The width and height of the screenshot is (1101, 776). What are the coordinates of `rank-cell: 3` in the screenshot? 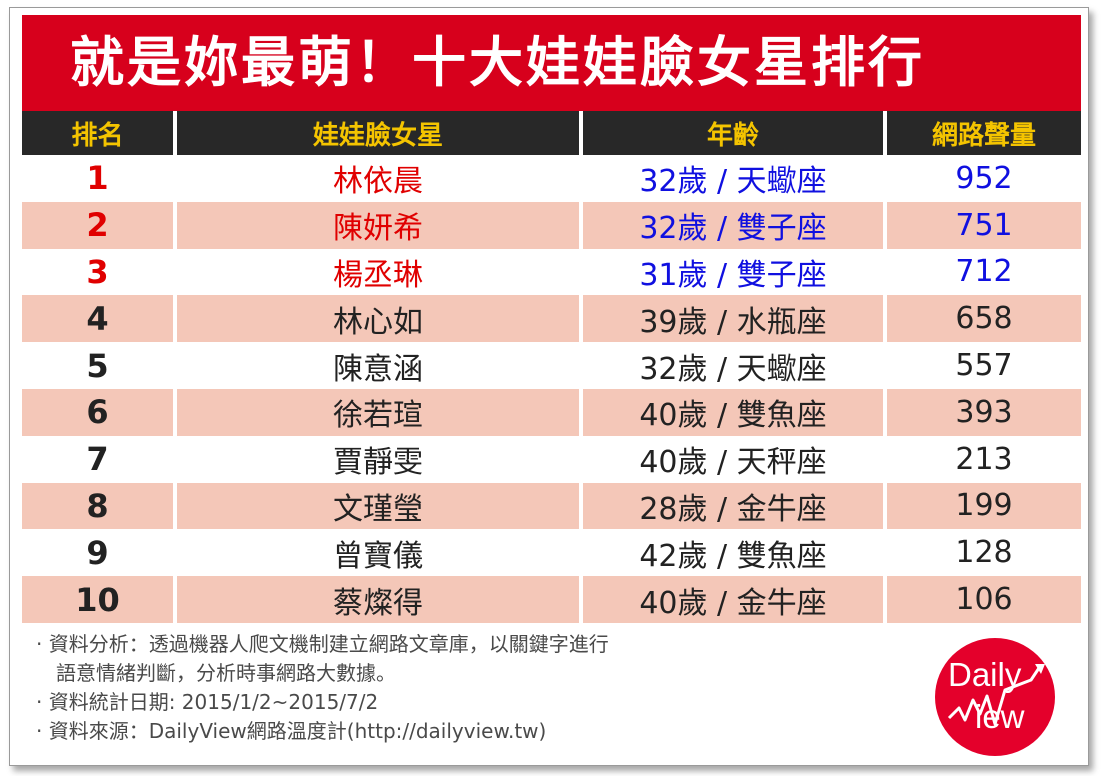 It's located at (97, 271).